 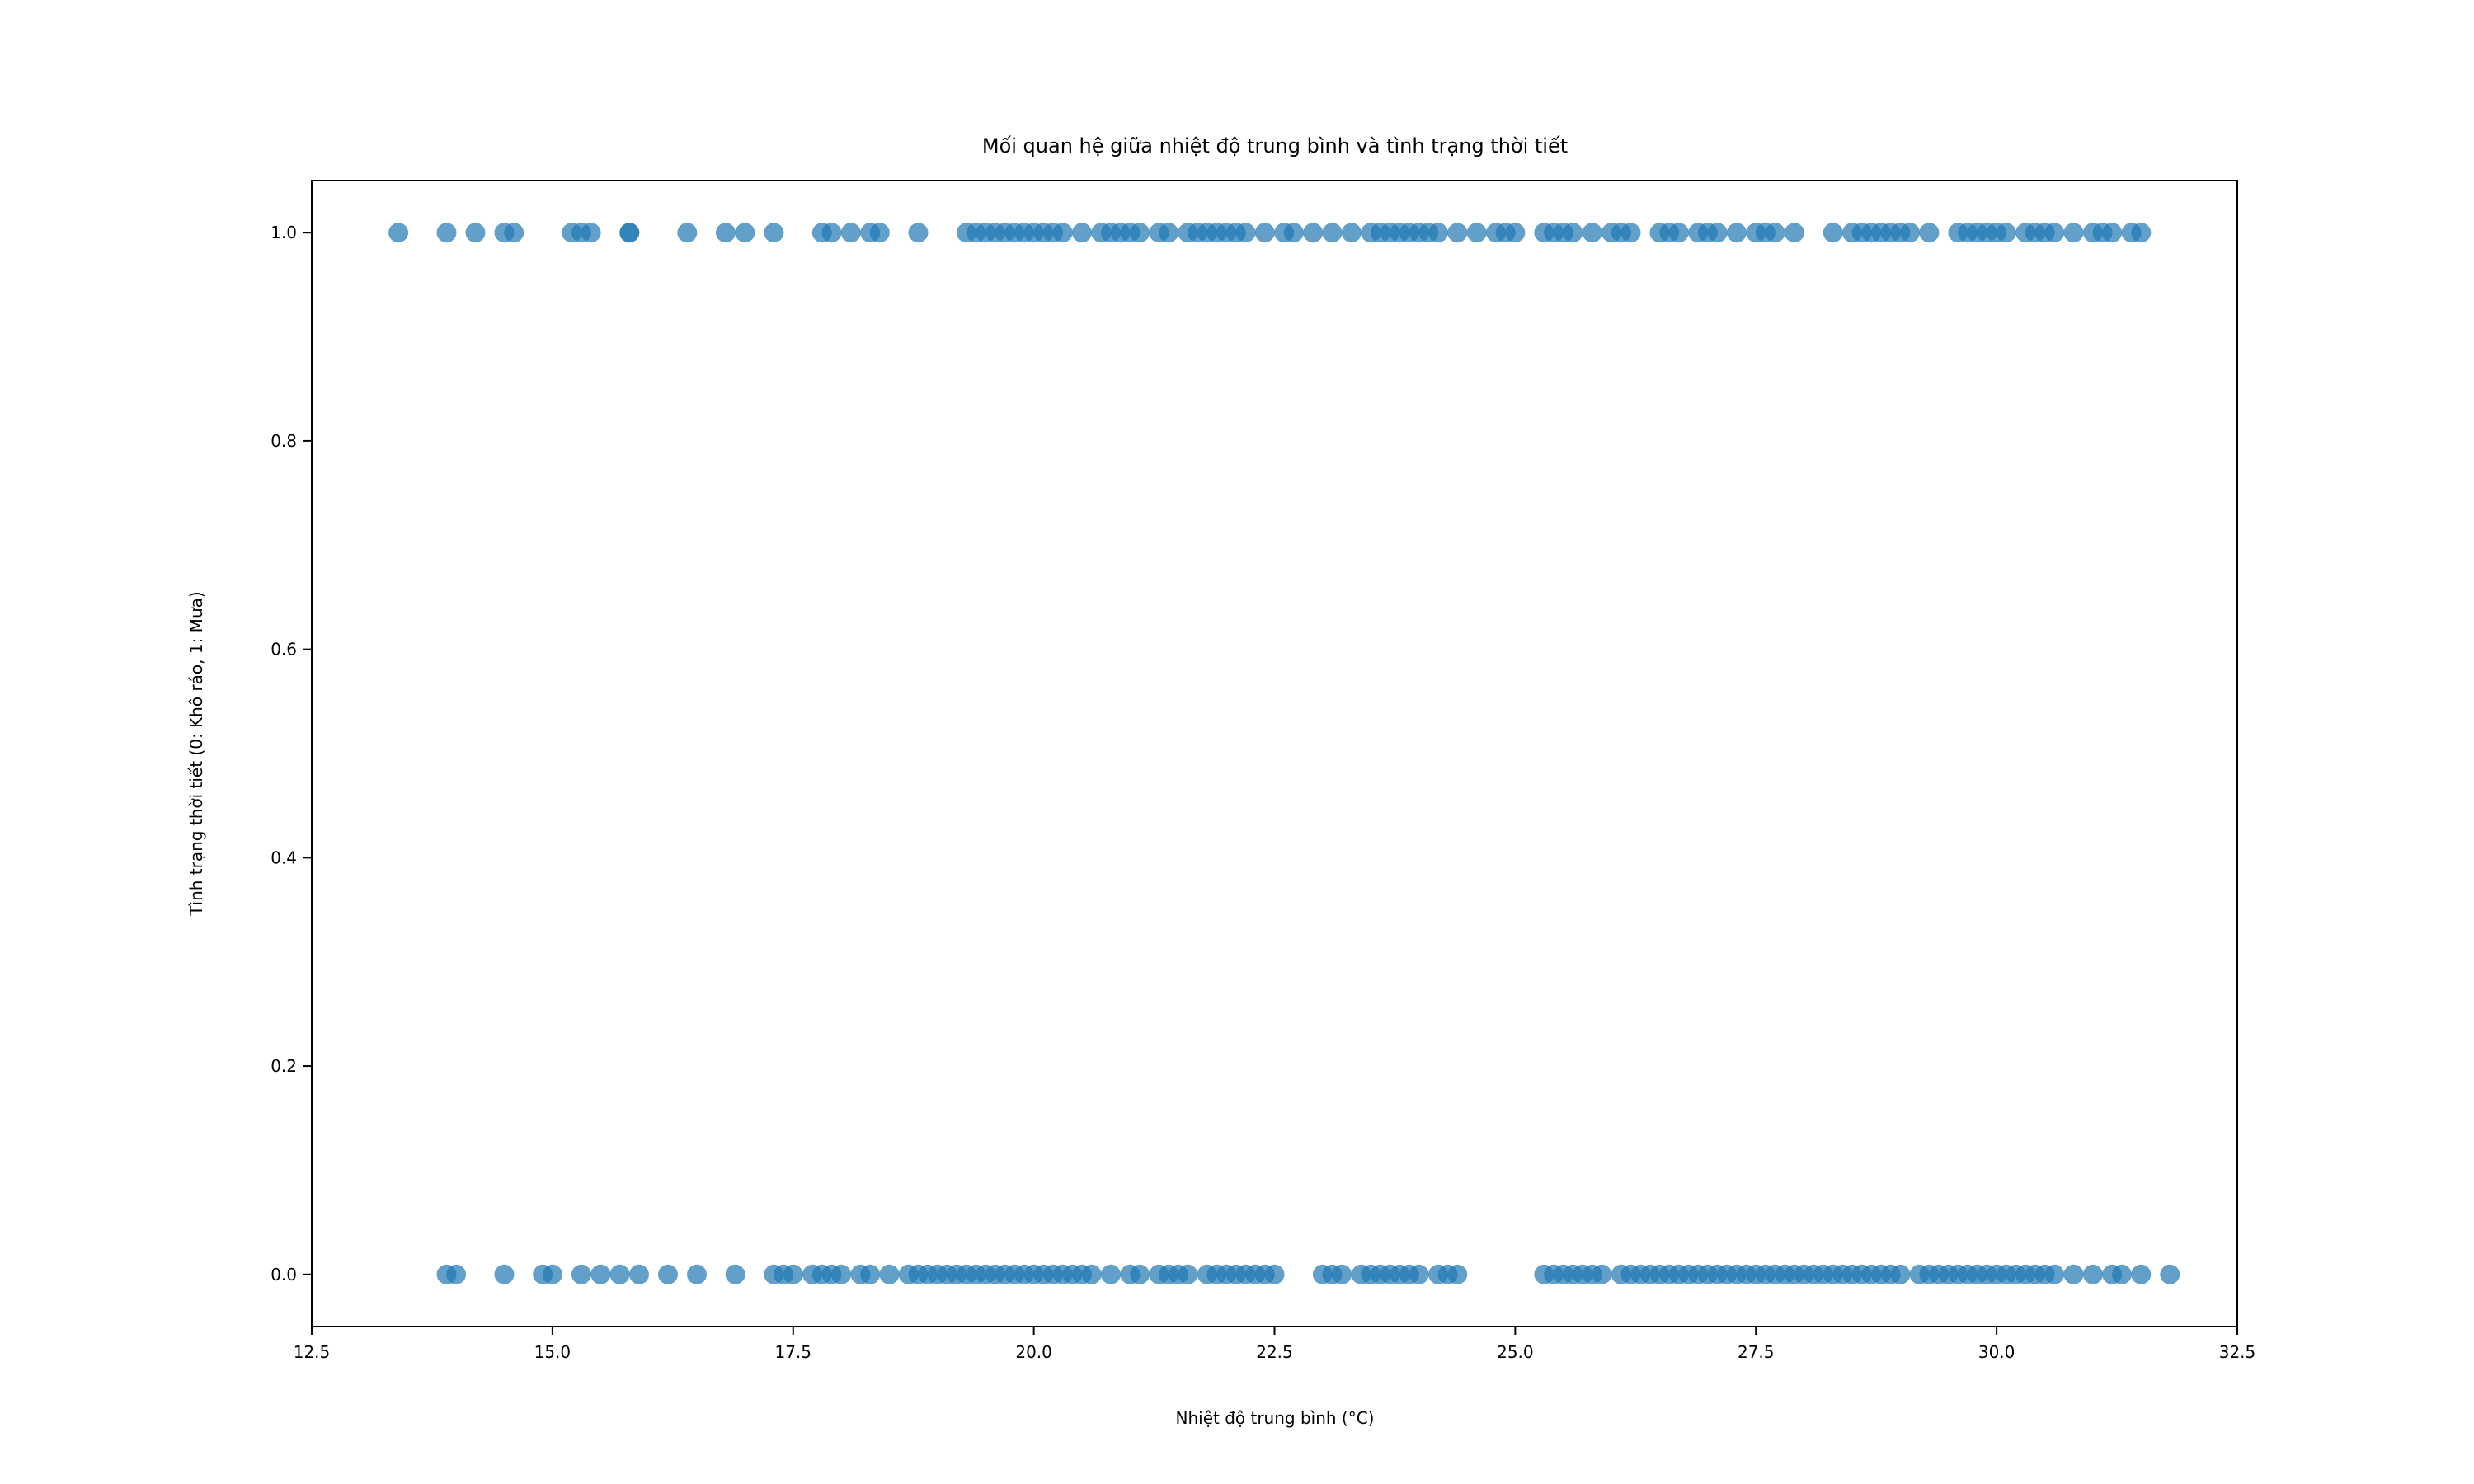 What do you see at coordinates (1033, 1352) in the screenshot?
I see `x-tick-label: 20.0` at bounding box center [1033, 1352].